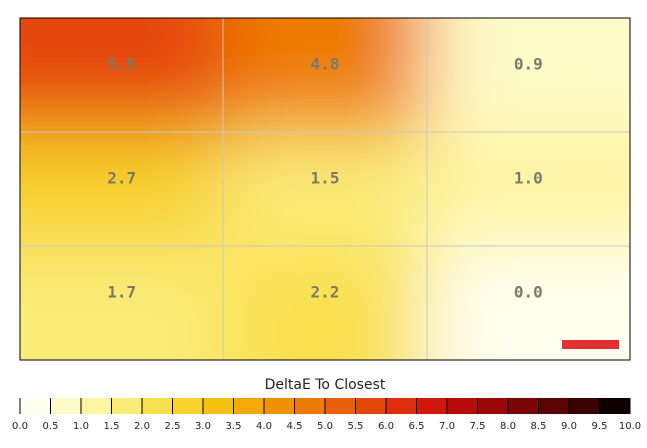  What do you see at coordinates (447, 426) in the screenshot?
I see `colorbar-tick-label: 7.0` at bounding box center [447, 426].